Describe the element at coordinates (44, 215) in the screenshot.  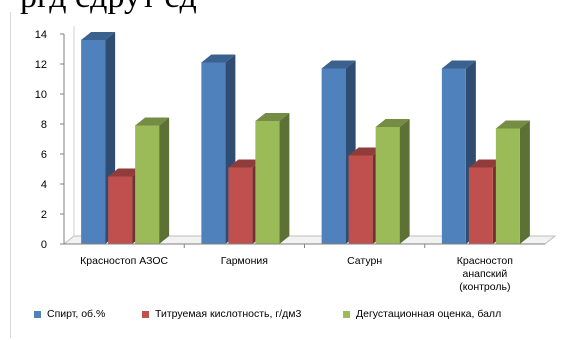
I see `y-tick-label: 2` at that location.